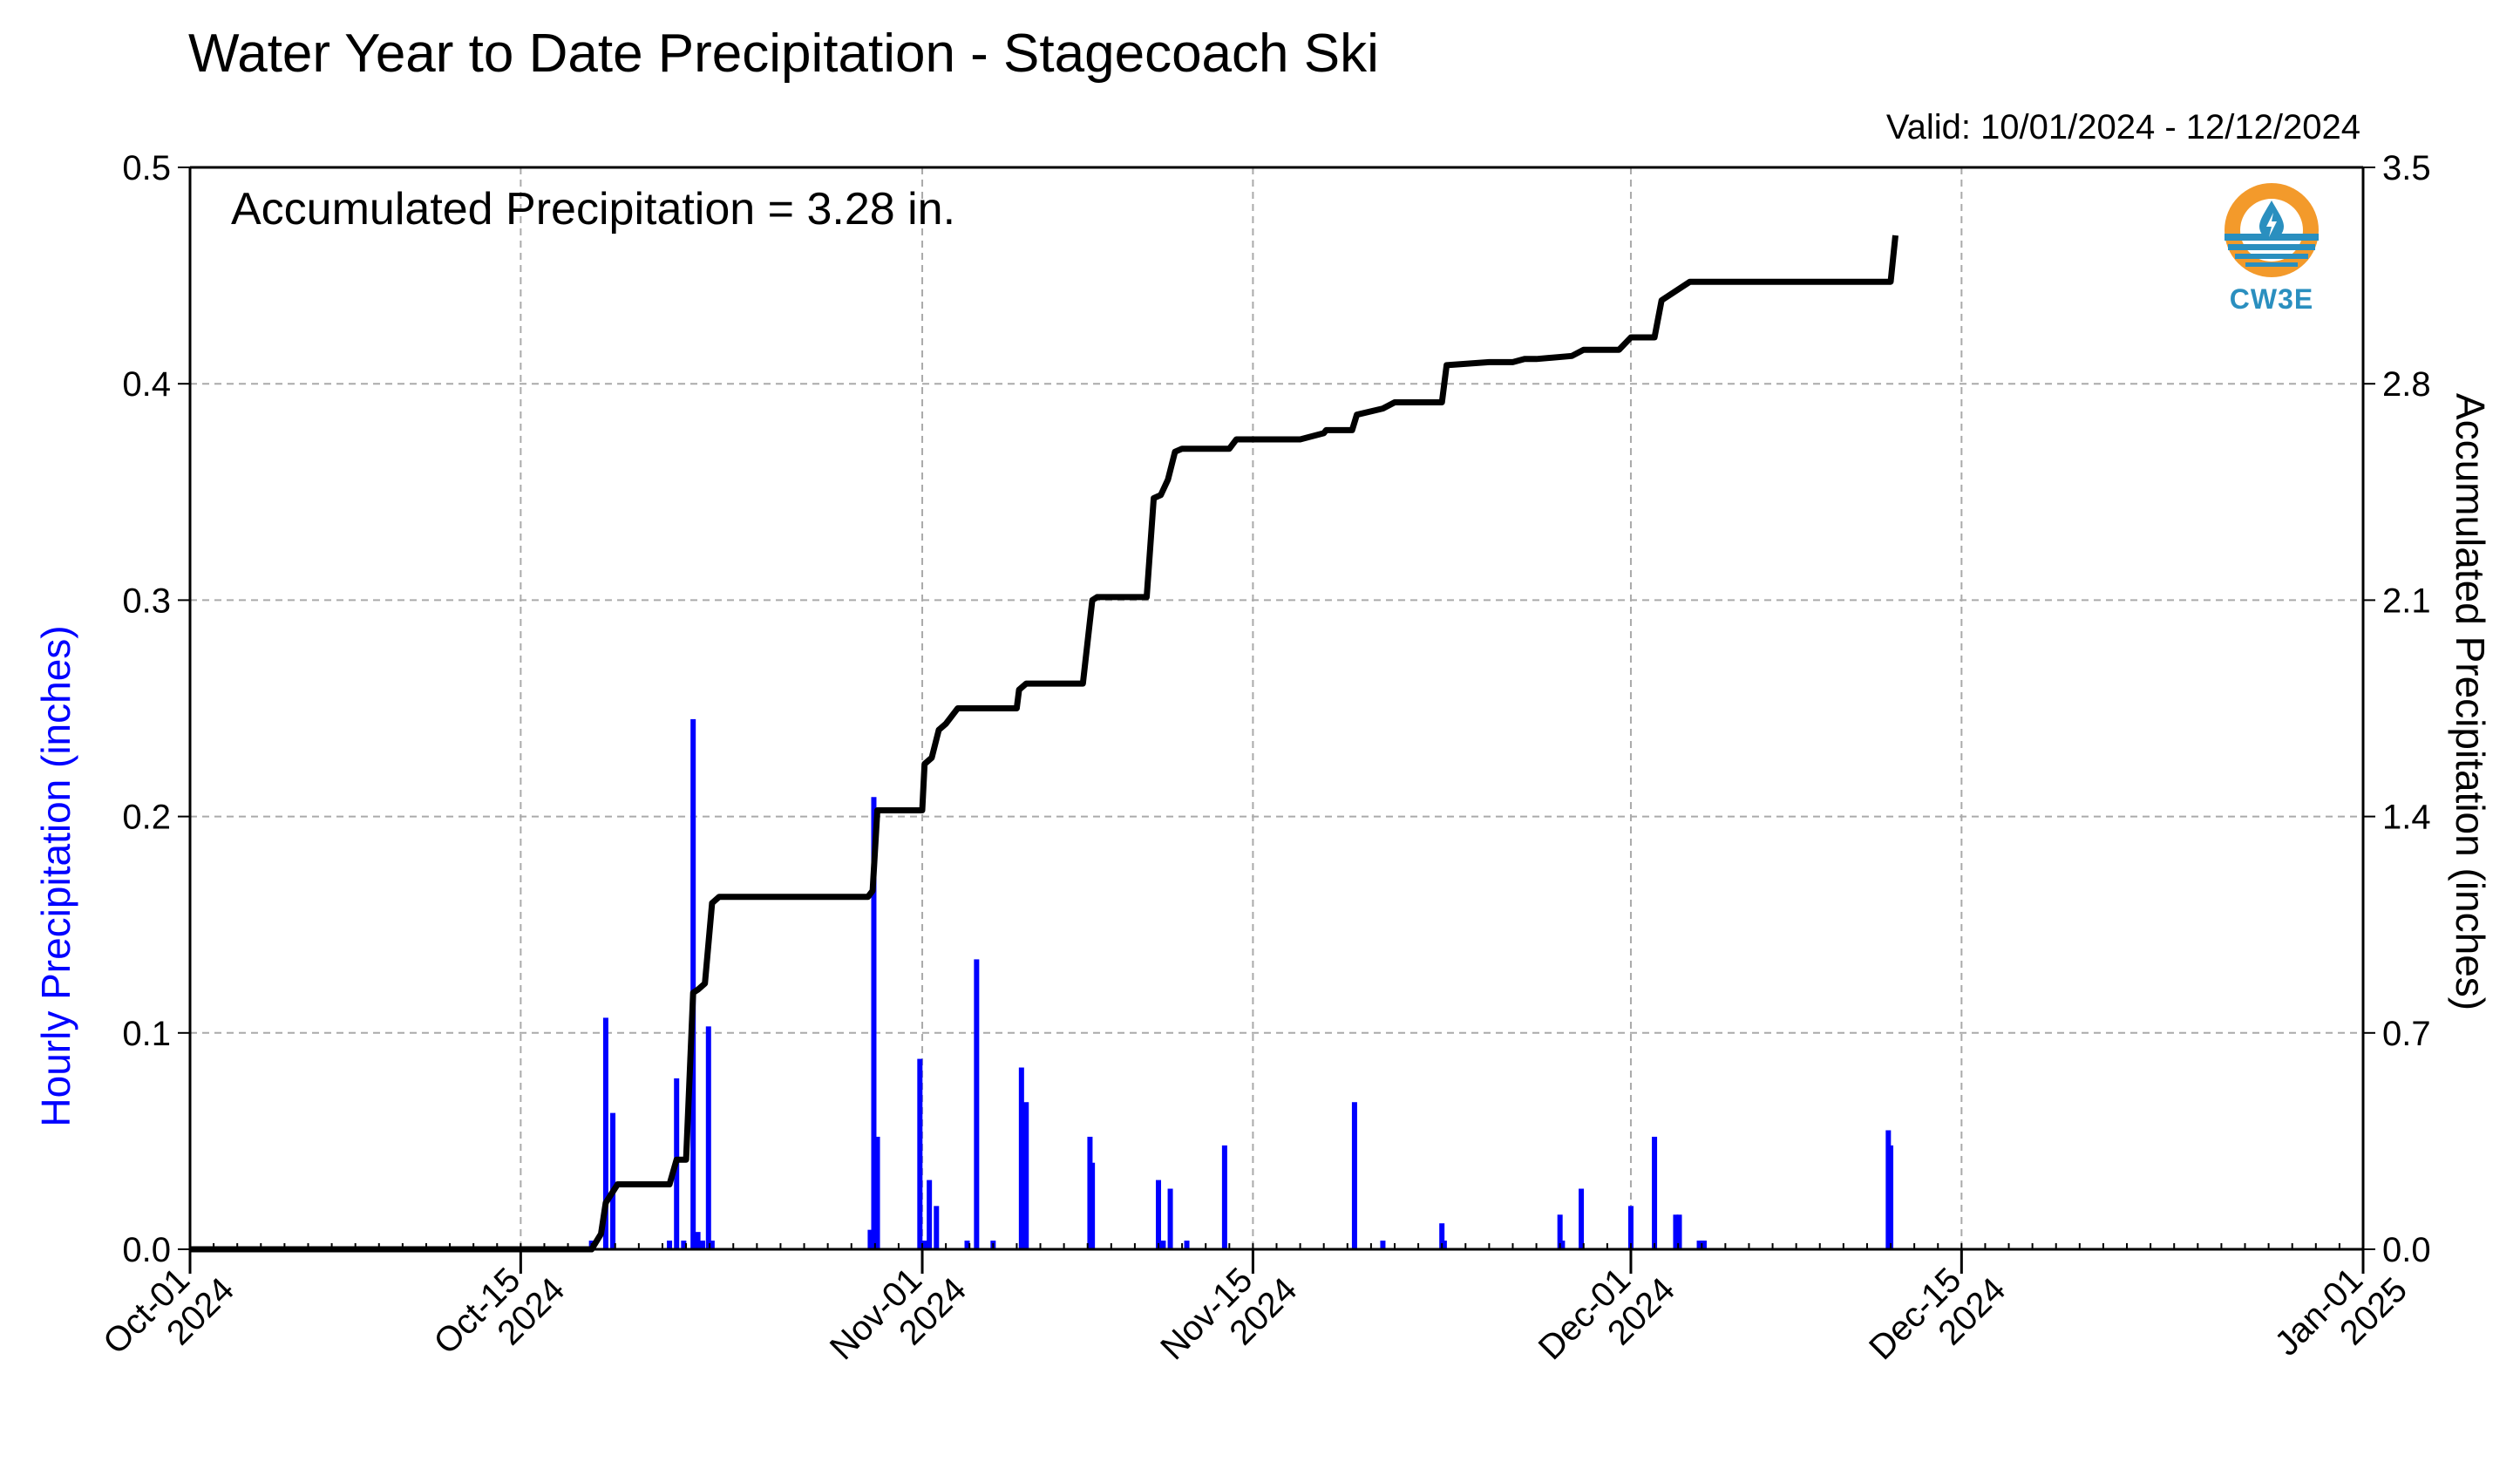 The width and height of the screenshot is (2520, 1462). I want to click on logo-label: CW3E, so click(2271, 299).